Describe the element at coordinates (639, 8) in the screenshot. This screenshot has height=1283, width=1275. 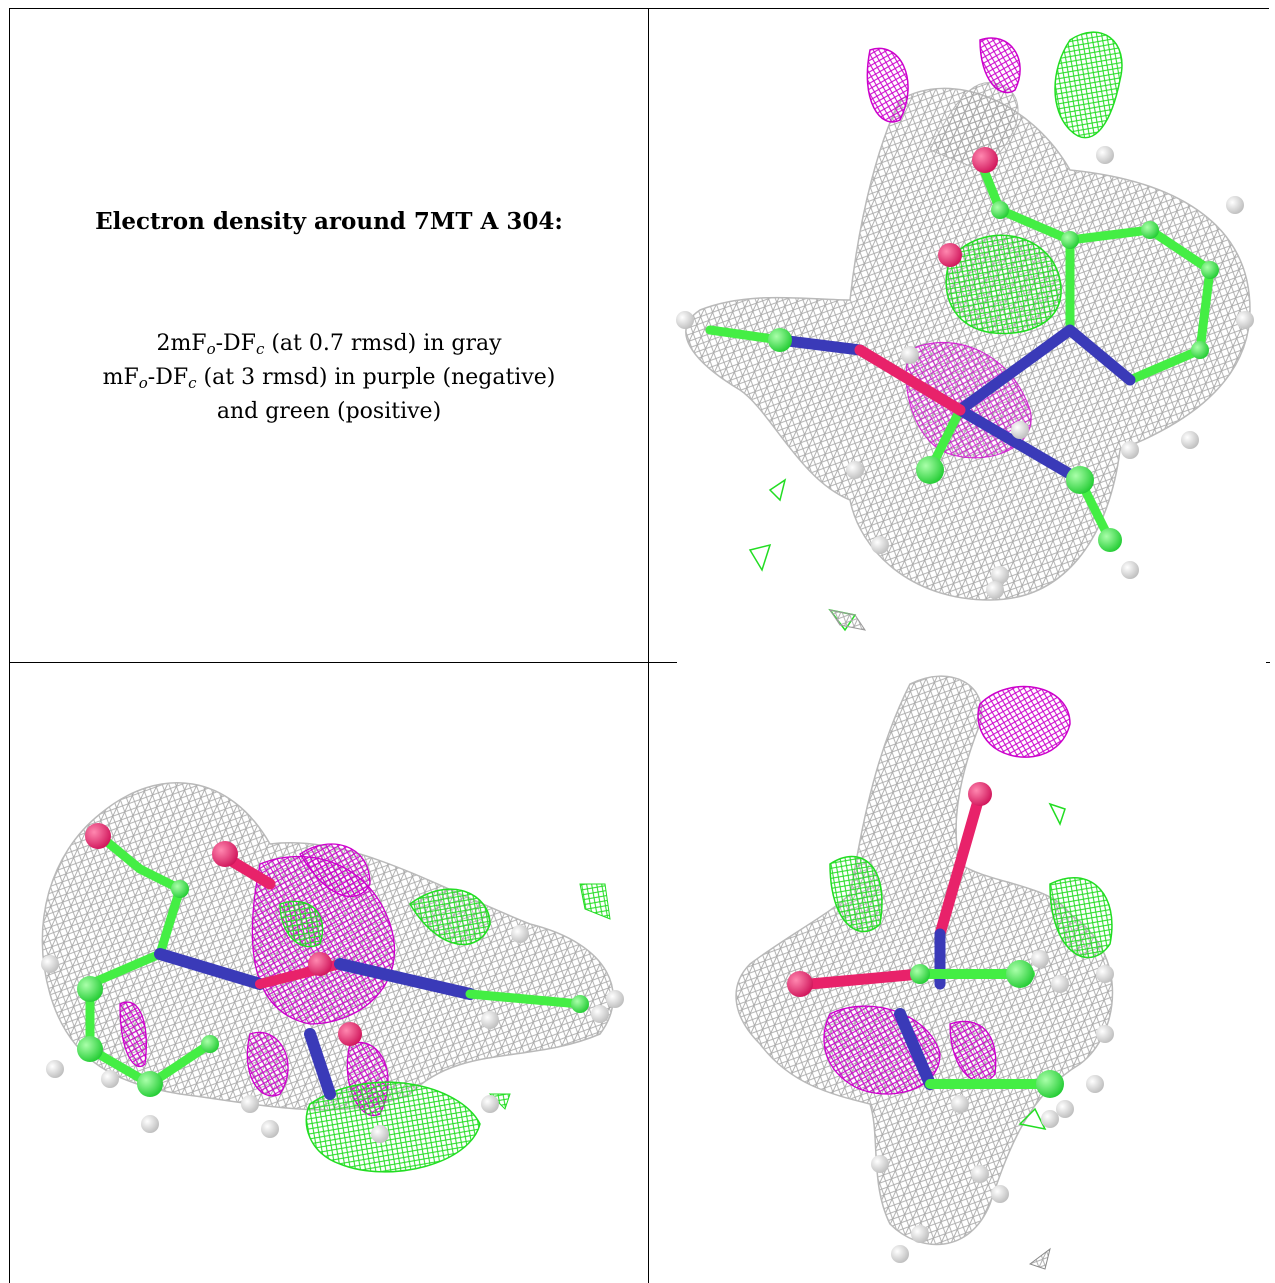
I see `table-border-top` at that location.